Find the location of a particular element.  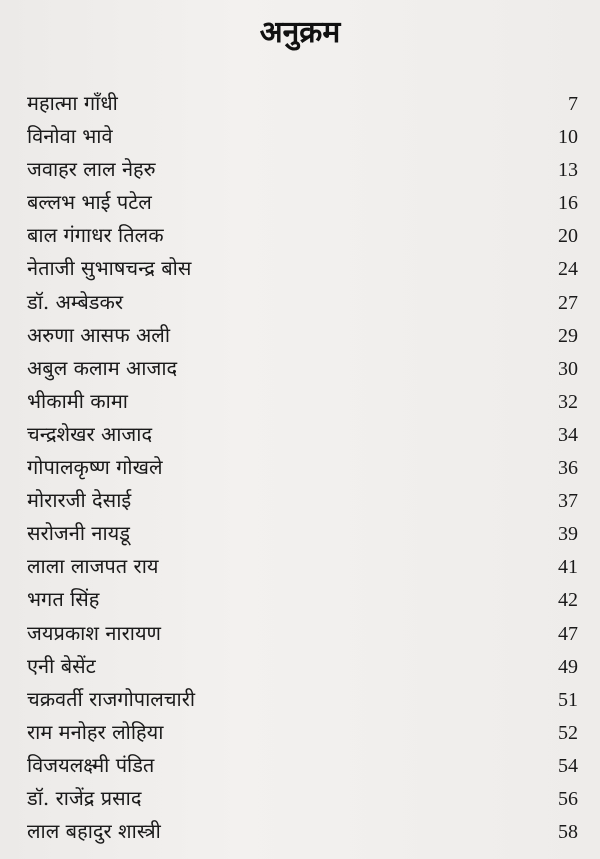

entry-title: डॉ. राजेंद्र प्रसाद is located at coordinates (84, 797).